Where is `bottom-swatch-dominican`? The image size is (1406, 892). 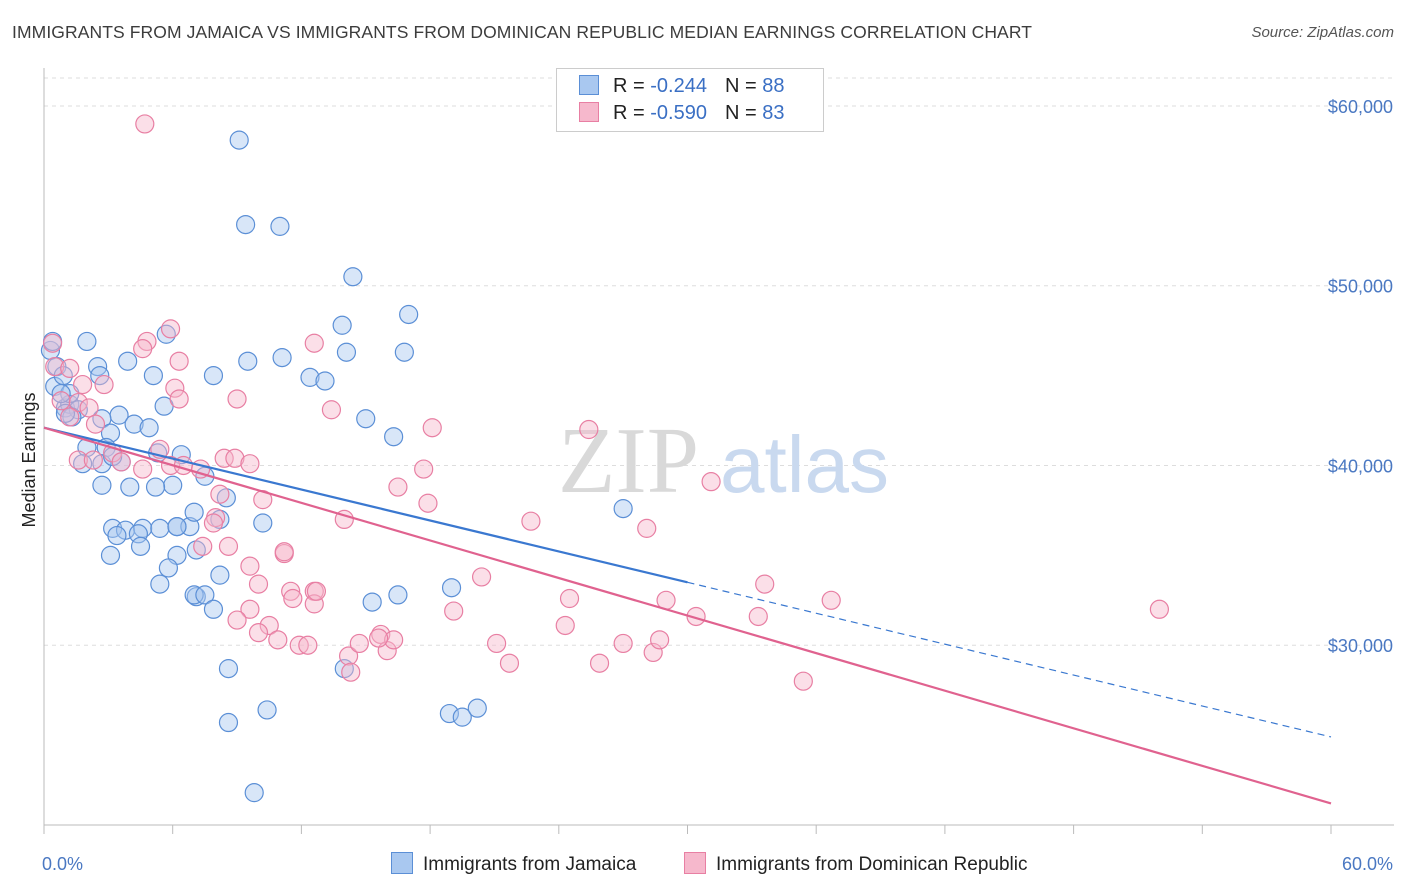 bottom-swatch-dominican is located at coordinates (695, 863).